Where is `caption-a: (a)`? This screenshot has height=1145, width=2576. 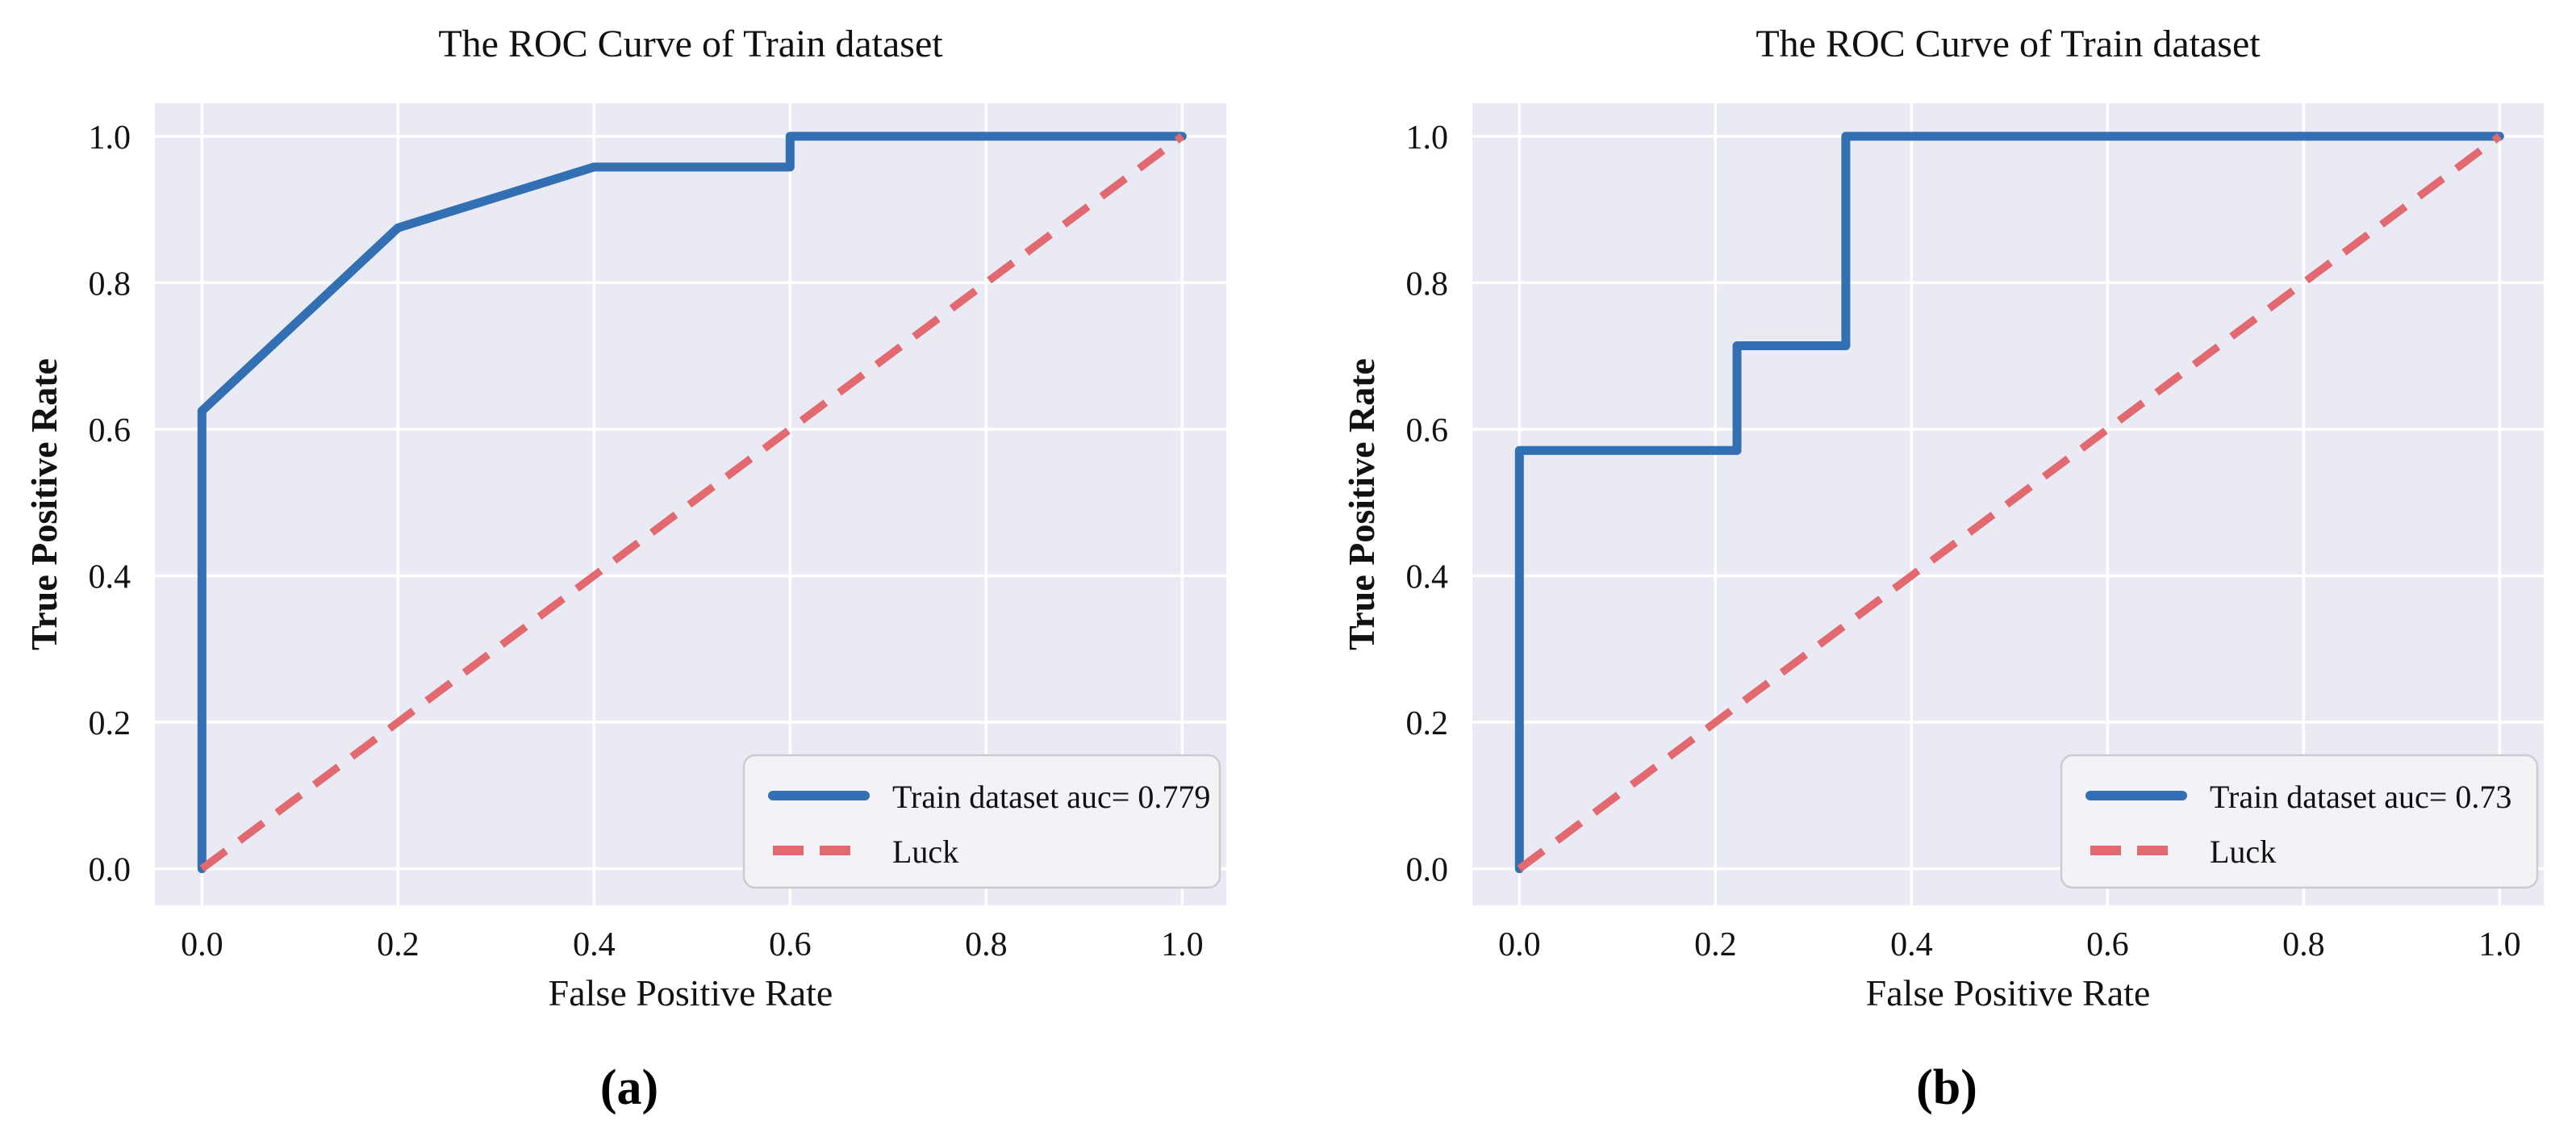
caption-a: (a) is located at coordinates (629, 1087).